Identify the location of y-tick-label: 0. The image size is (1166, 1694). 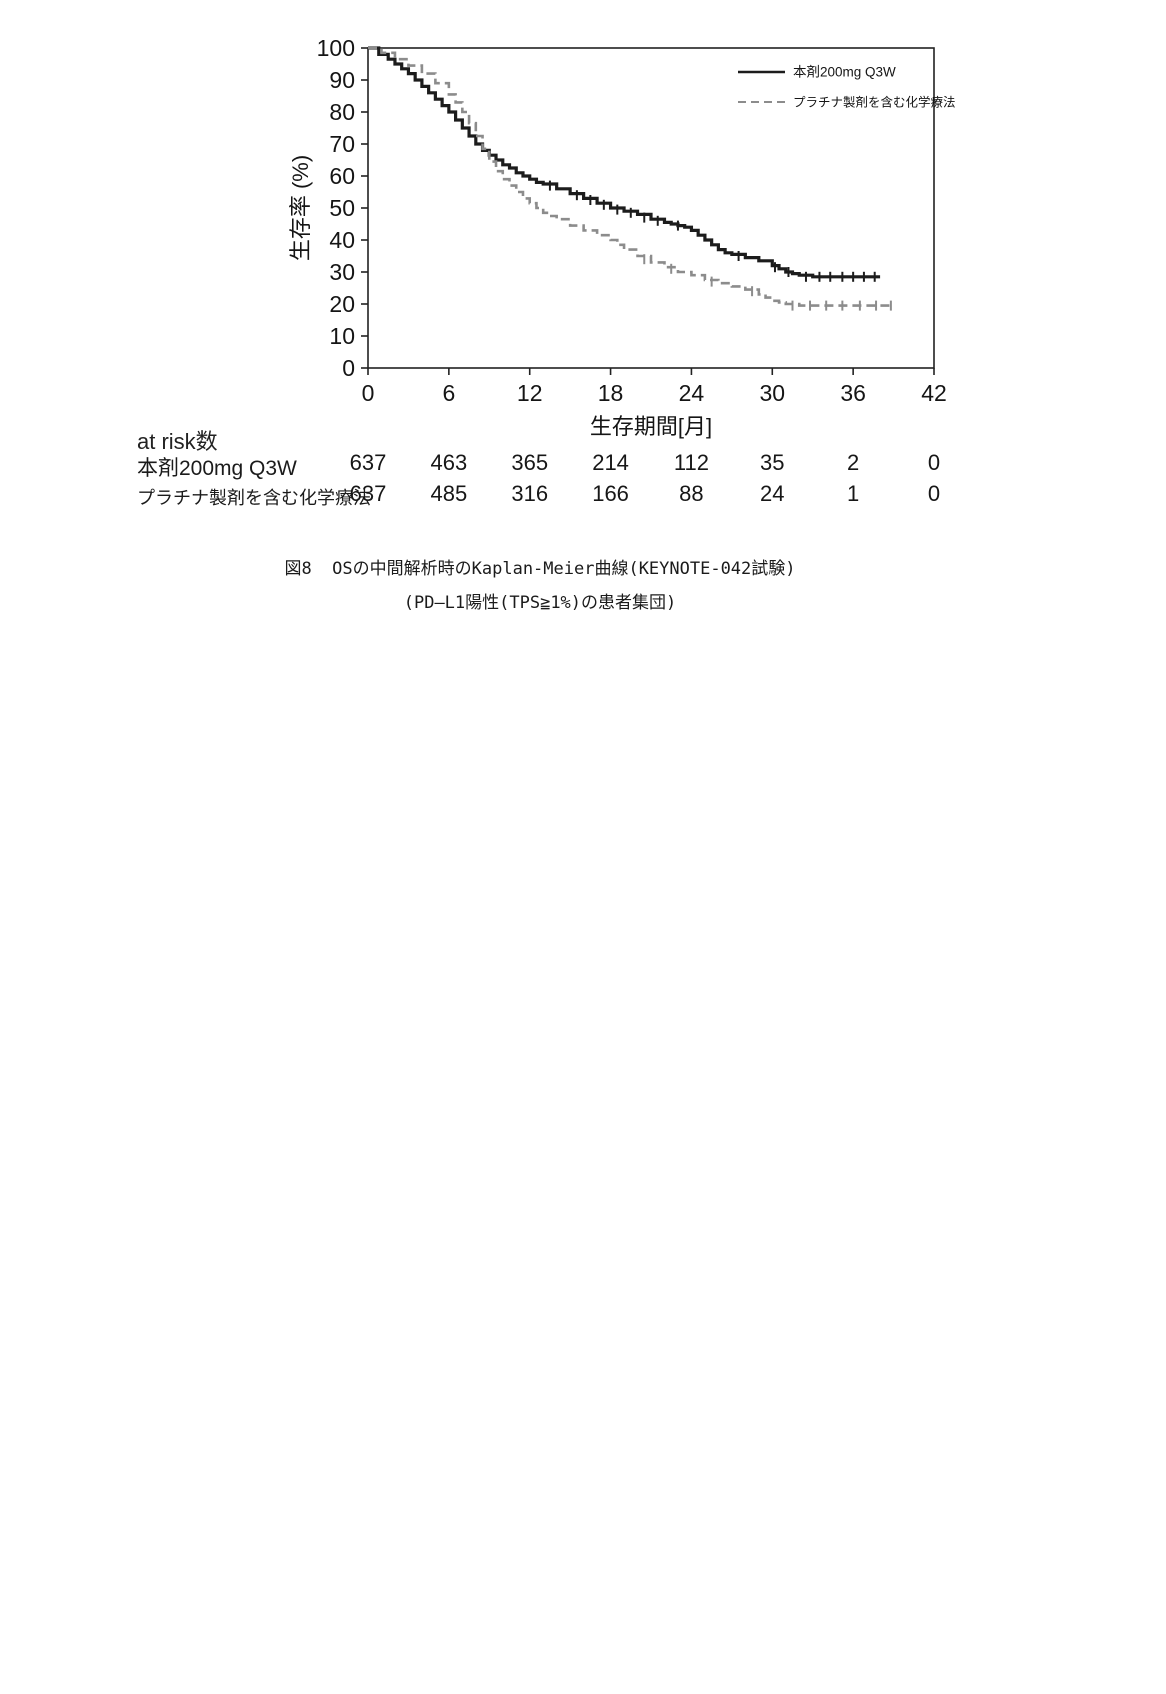
(348, 368).